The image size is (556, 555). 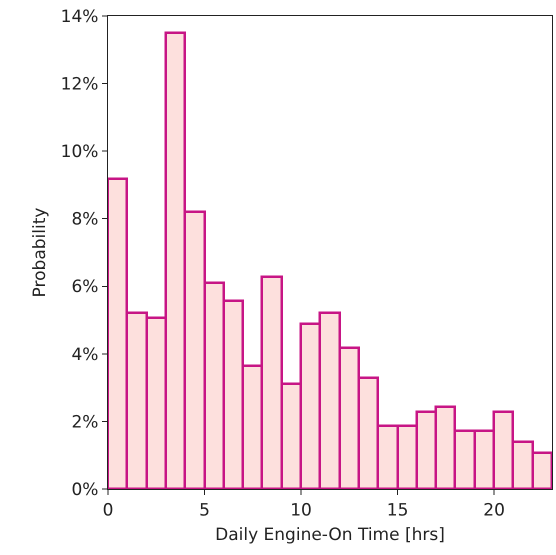 What do you see at coordinates (84, 220) in the screenshot?
I see `y-tick-label: 8%` at bounding box center [84, 220].